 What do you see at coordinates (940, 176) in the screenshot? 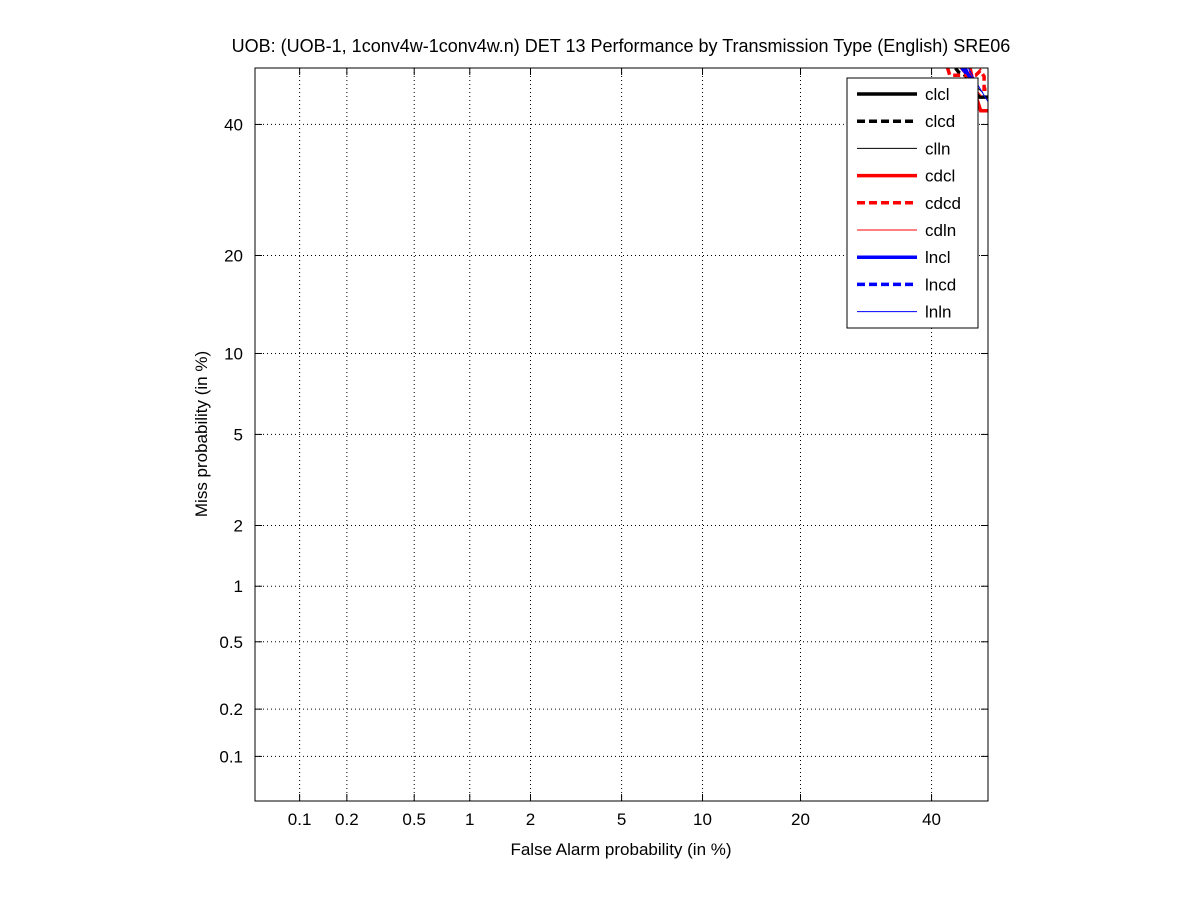
I see `legend-label-cdcl: cdcl` at bounding box center [940, 176].